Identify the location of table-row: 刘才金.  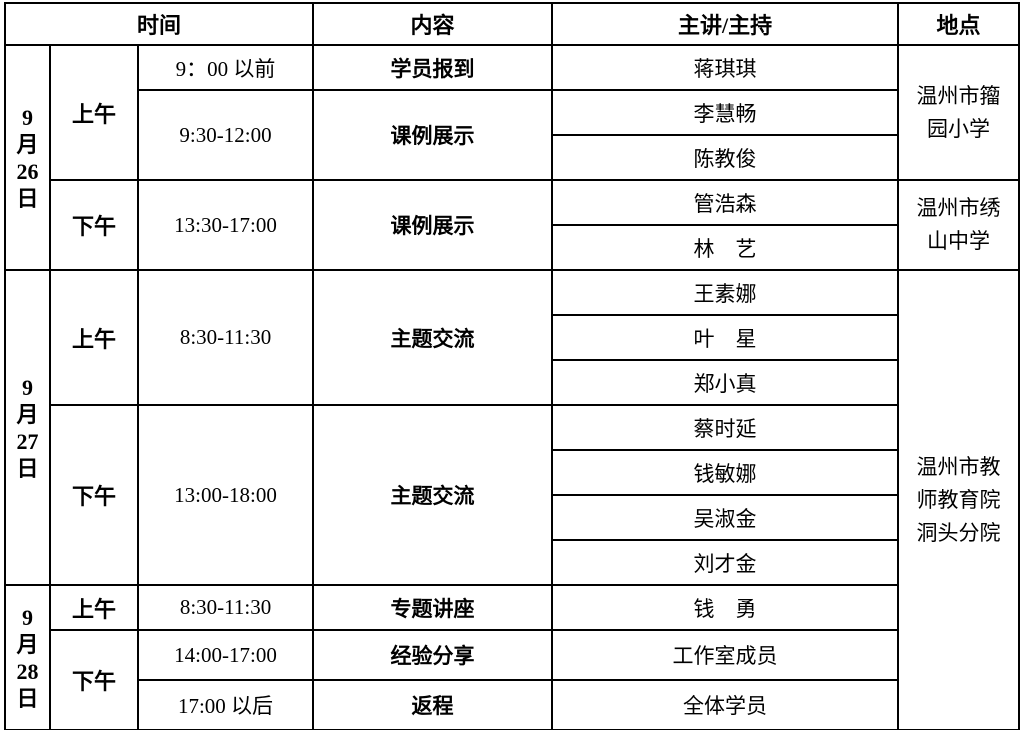
(512, 562).